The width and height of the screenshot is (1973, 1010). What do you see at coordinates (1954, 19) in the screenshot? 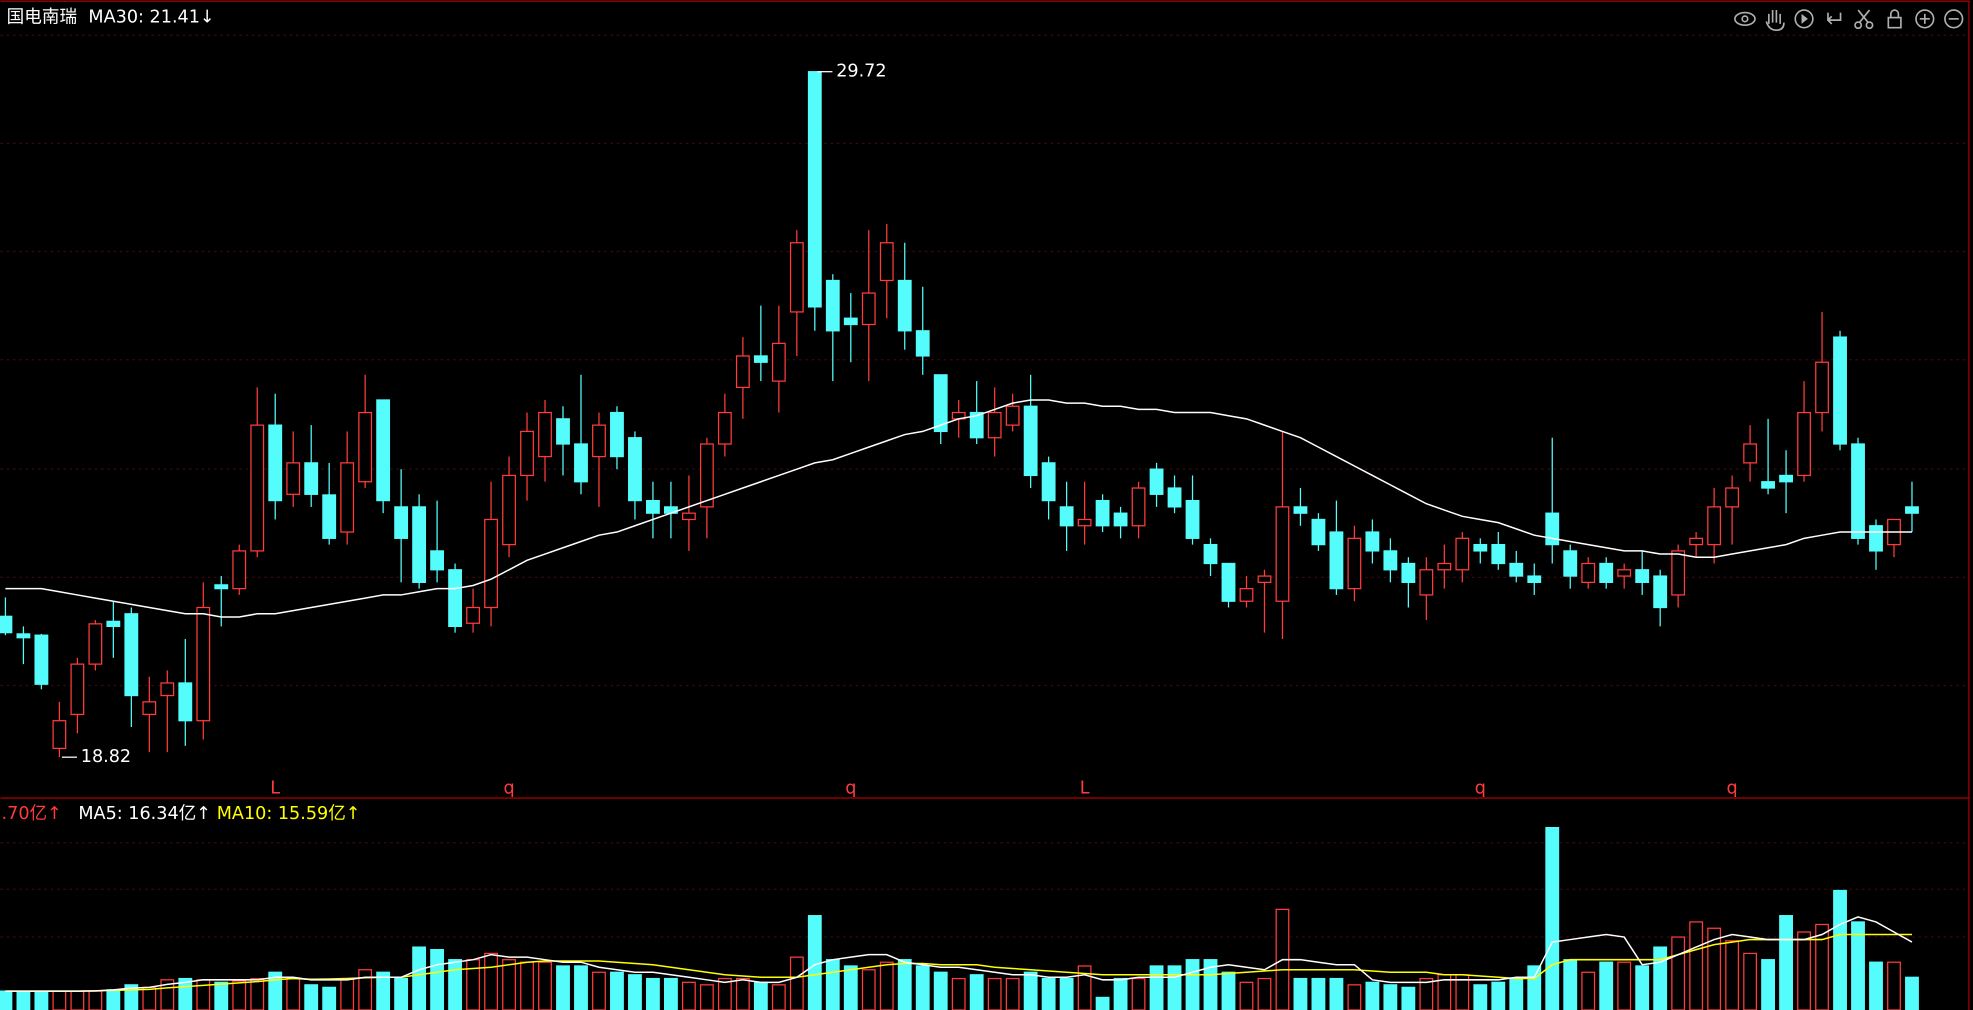
I see `zoom-out-button` at bounding box center [1954, 19].